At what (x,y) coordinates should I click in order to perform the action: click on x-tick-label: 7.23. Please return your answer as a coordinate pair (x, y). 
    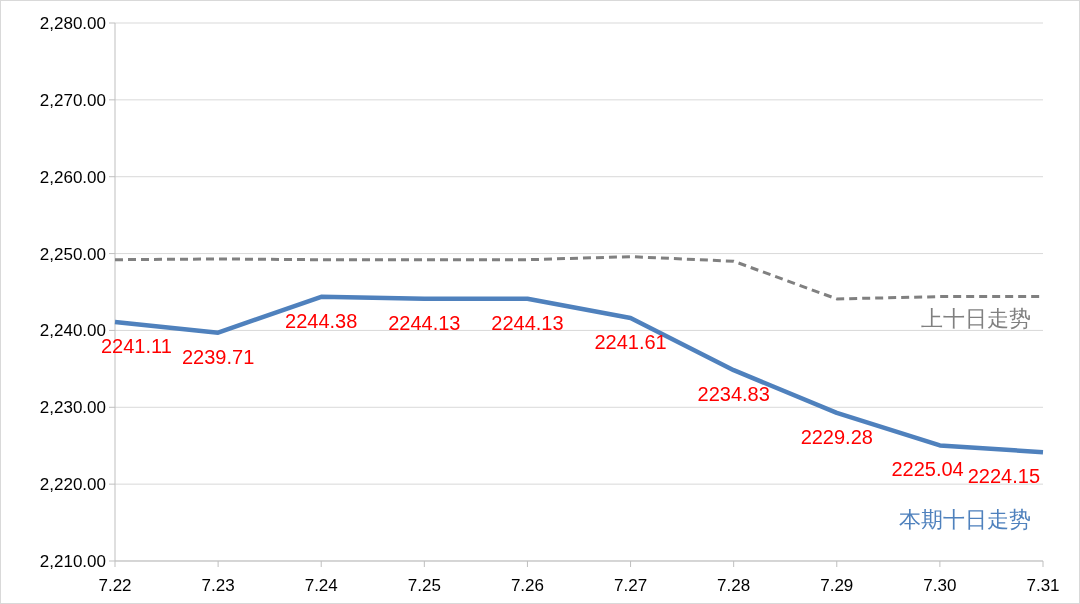
    Looking at the image, I should click on (218, 585).